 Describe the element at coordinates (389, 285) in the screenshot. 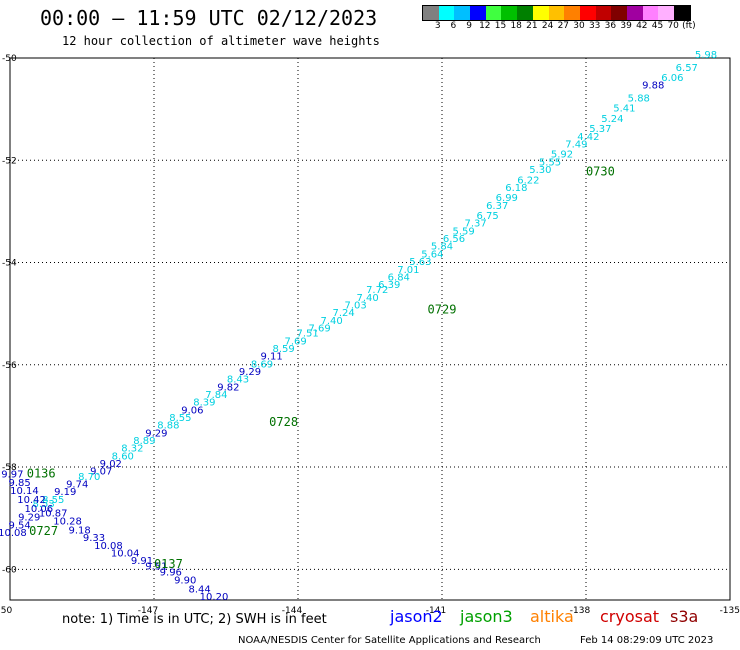

I see `wave-height-reading: 6.39` at that location.